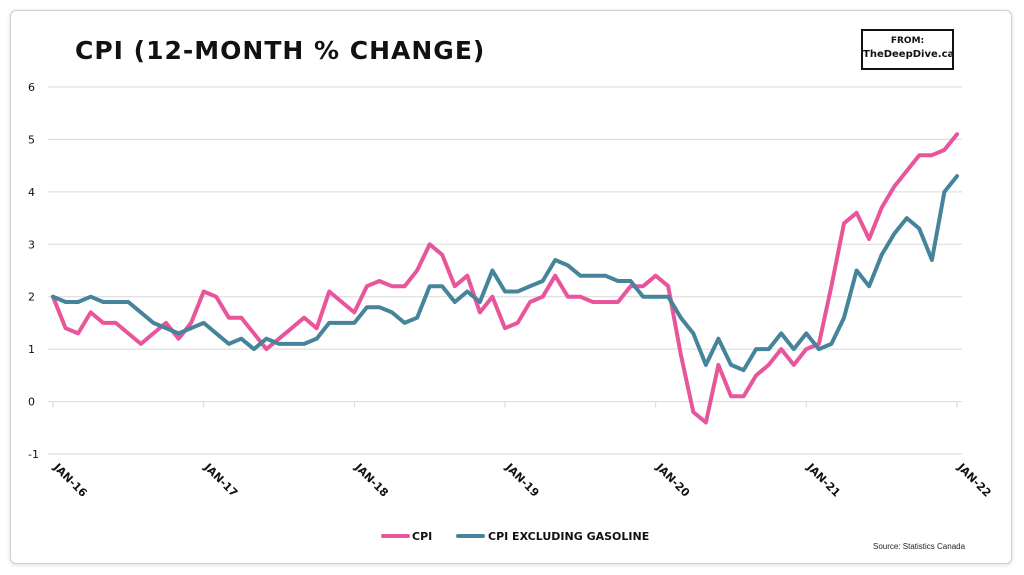 This screenshot has height=575, width=1024. What do you see at coordinates (521, 479) in the screenshot?
I see `x-tick-label: JAN-19` at bounding box center [521, 479].